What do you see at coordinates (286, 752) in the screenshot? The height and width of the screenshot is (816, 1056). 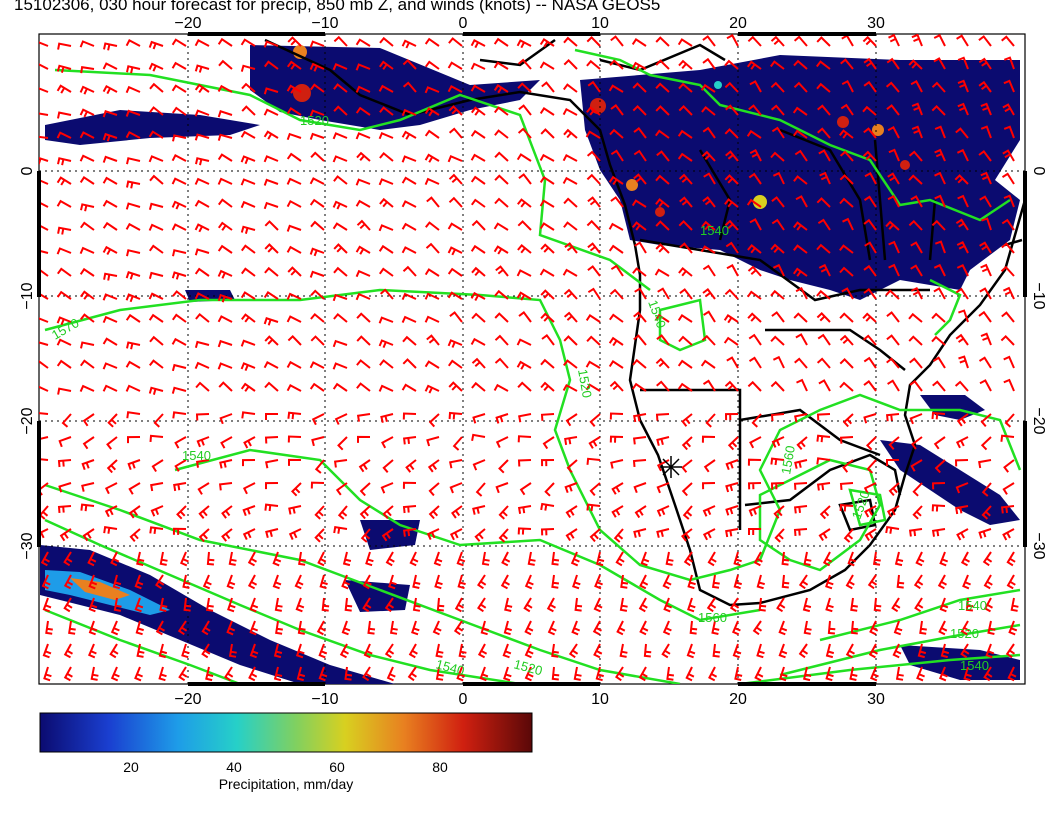 I see `colorbar: 20 40 60 80 Precipitation, mm/day` at bounding box center [286, 752].